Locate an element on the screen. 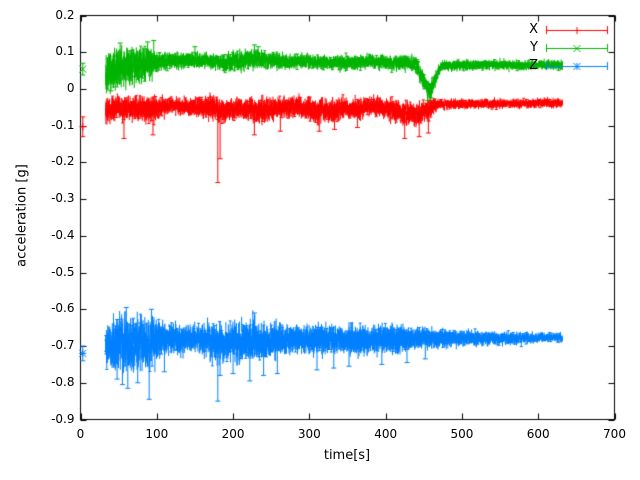  legend-label-x: X is located at coordinates (533, 29).